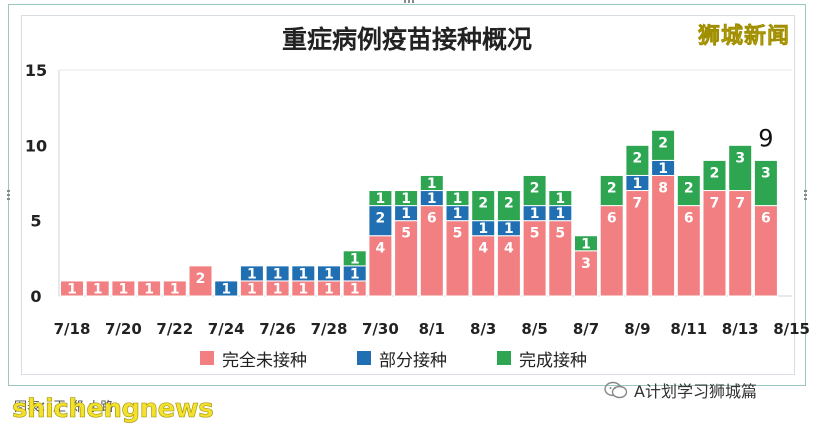 The height and width of the screenshot is (428, 814). Describe the element at coordinates (695, 391) in the screenshot. I see `wechat-account-label: A计划学习狮城篇` at that location.